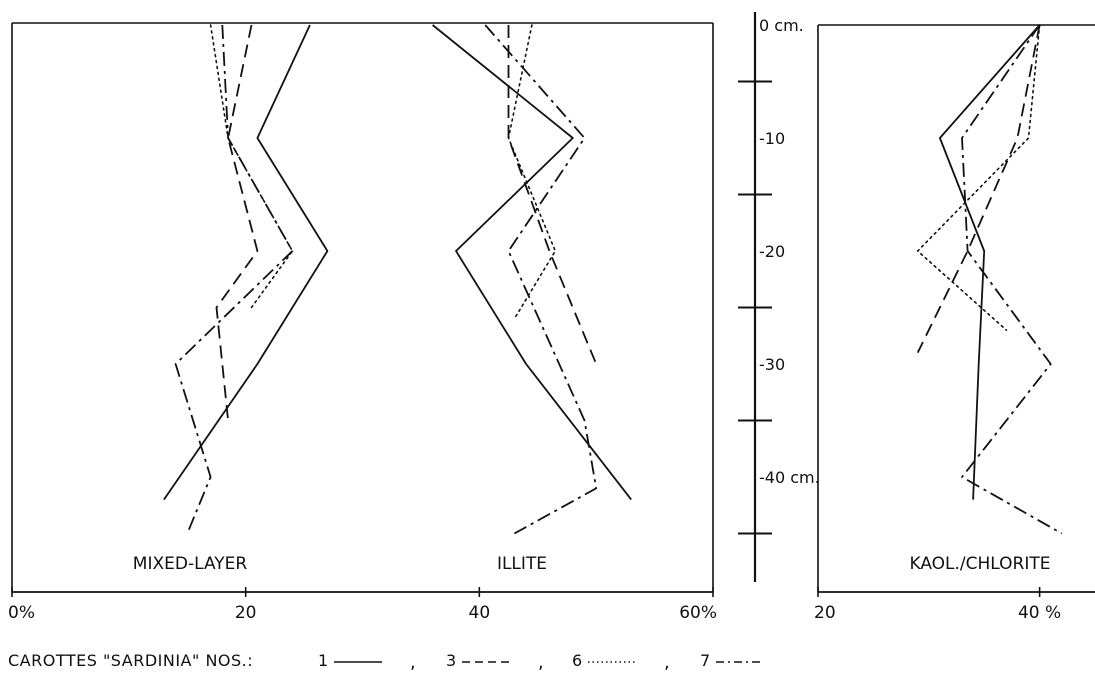  I want to click on legend-number: 7, so click(705, 660).